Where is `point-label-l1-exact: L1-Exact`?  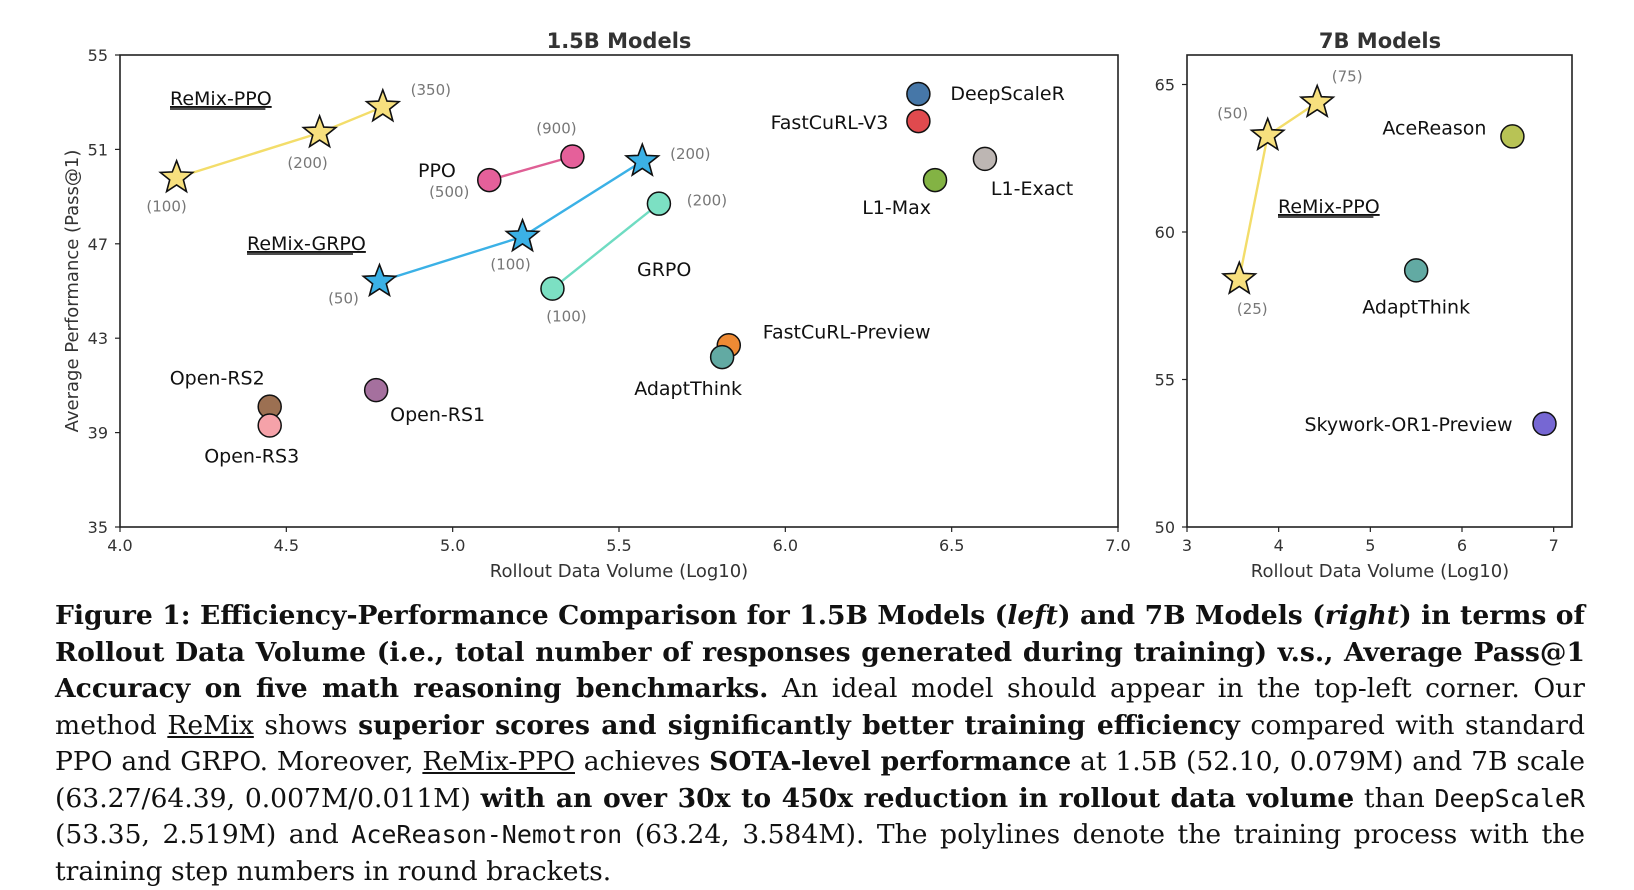
point-label-l1-exact: L1-Exact is located at coordinates (1032, 189).